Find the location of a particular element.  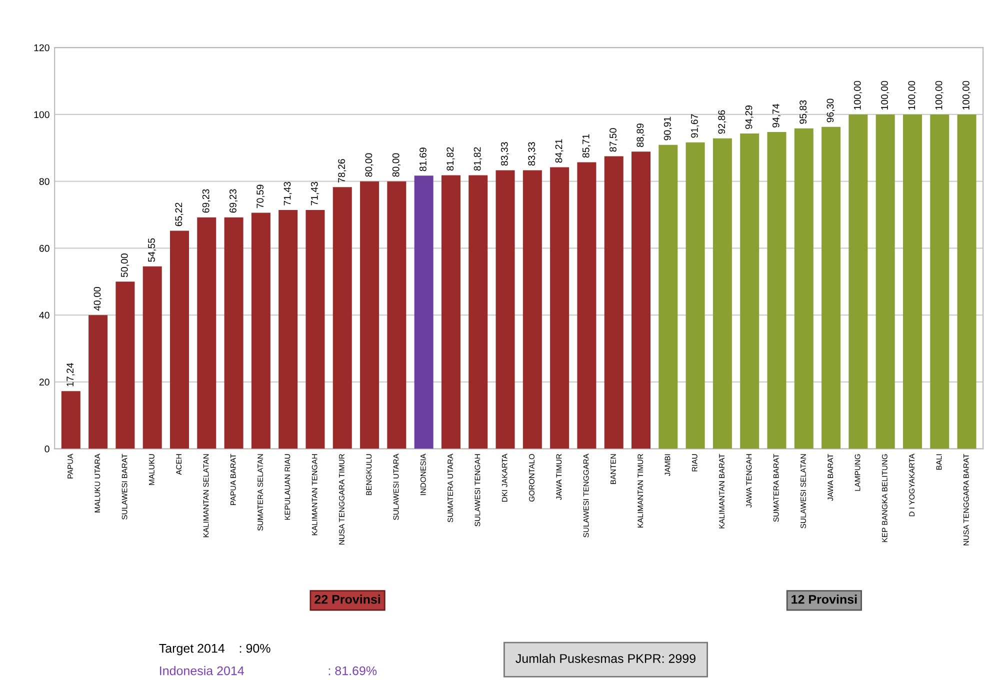

data-label: 17,24 is located at coordinates (70, 374).